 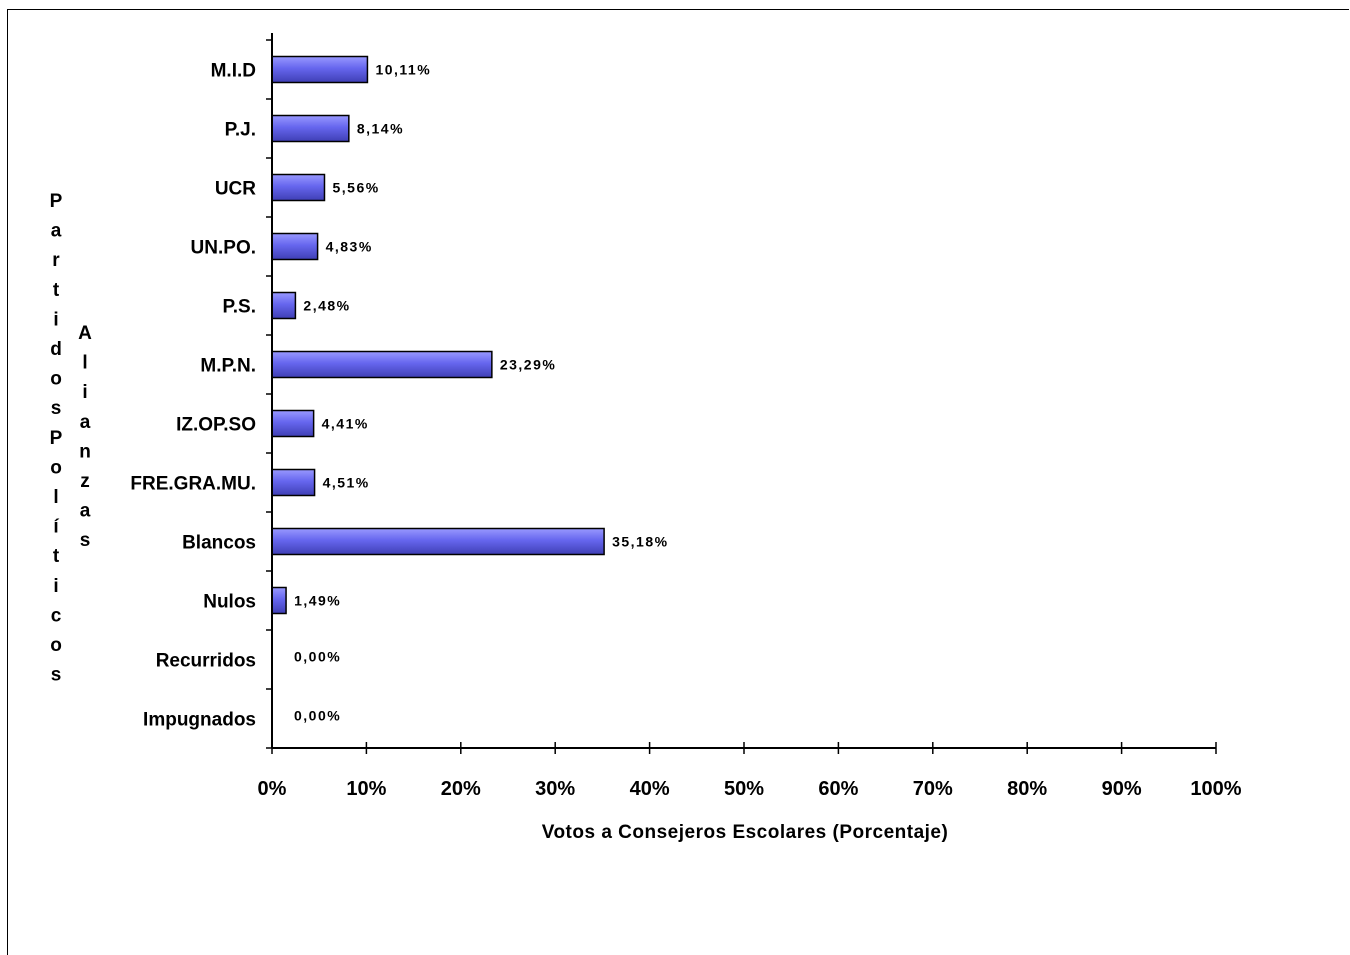 What do you see at coordinates (240, 130) in the screenshot?
I see `category-label-1: P.J.` at bounding box center [240, 130].